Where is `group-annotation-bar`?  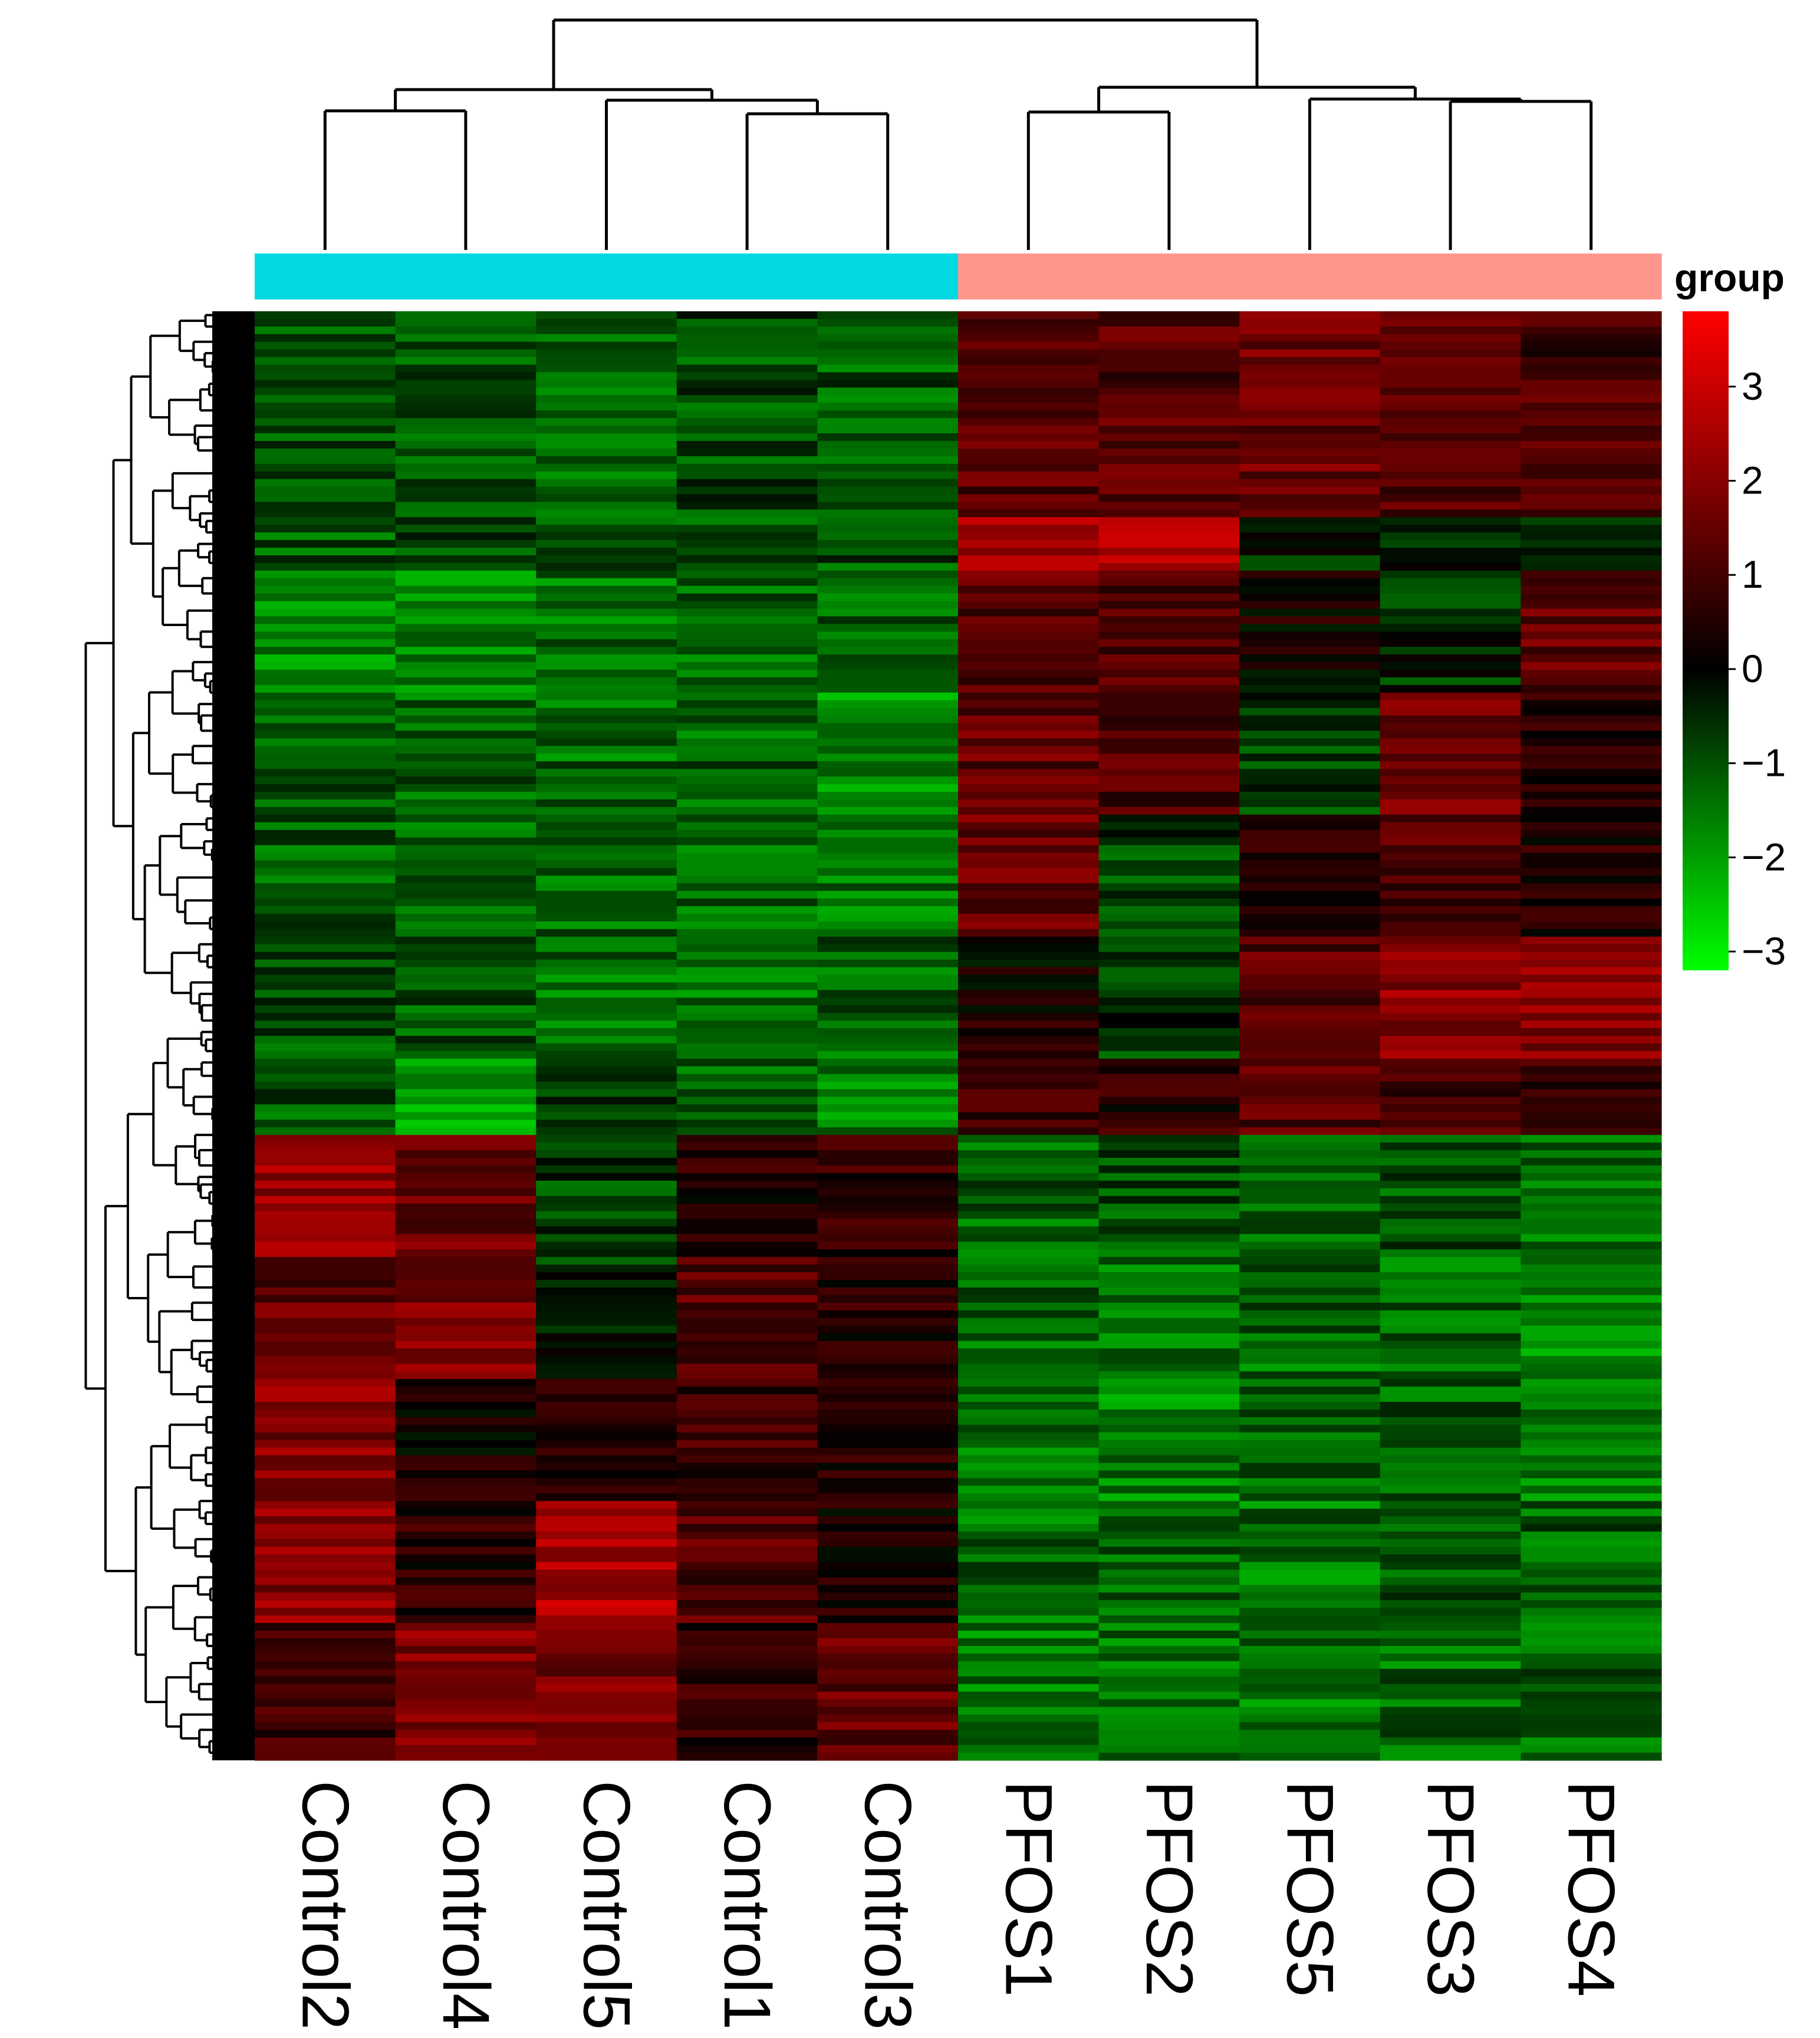 group-annotation-bar is located at coordinates (958, 276).